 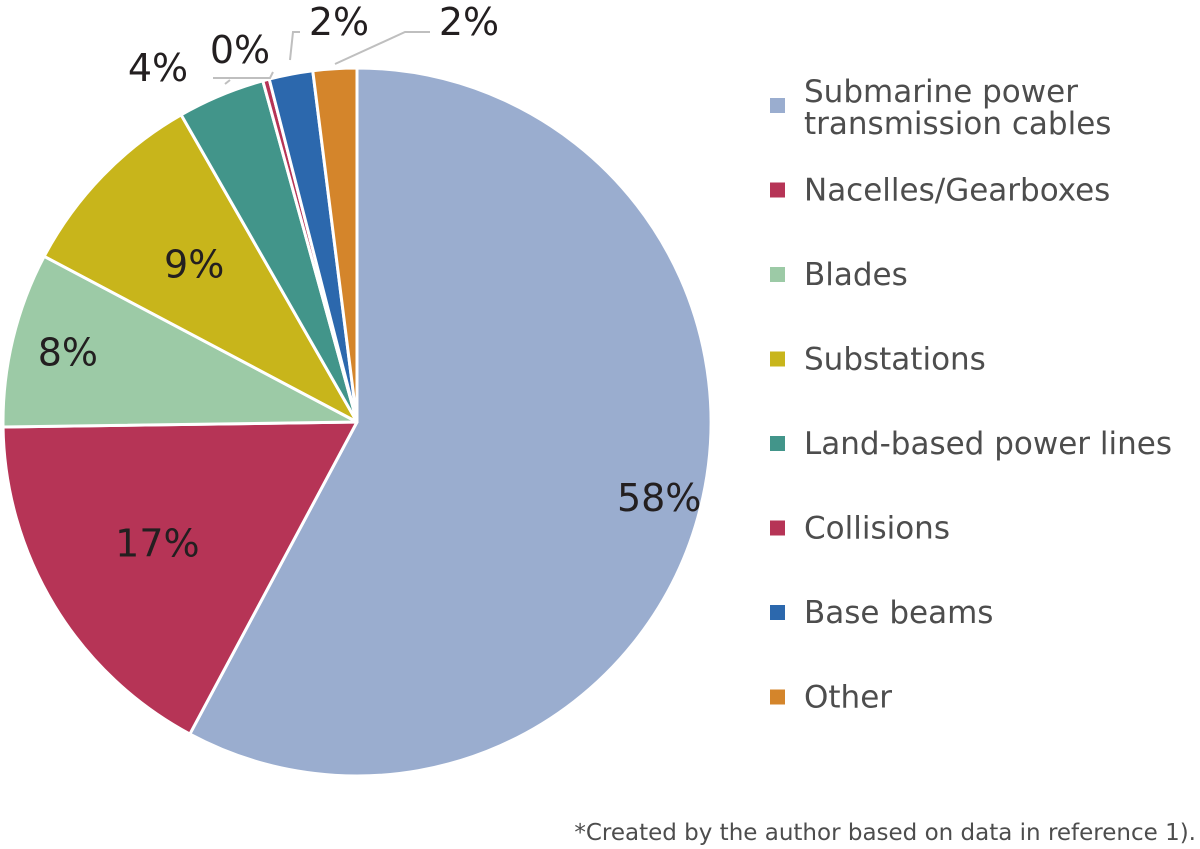 I want to click on legend-label: Nacelles/Gearboxes, so click(x=957, y=191).